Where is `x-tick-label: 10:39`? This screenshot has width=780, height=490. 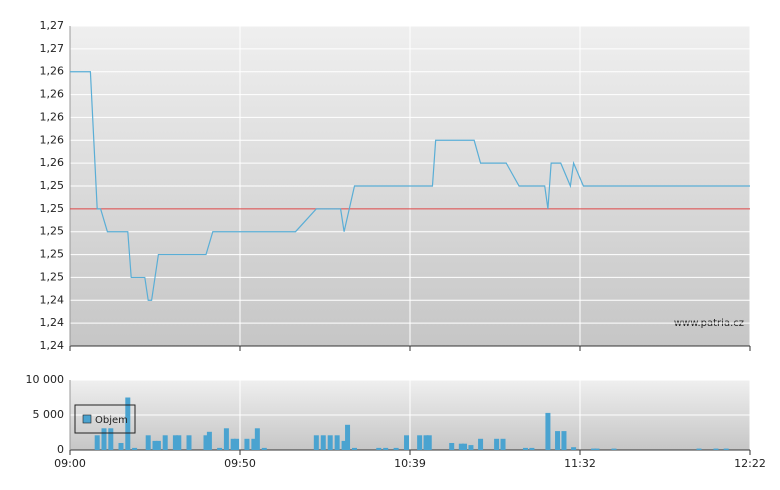
x-tick-label: 10:39 is located at coordinates (410, 463).